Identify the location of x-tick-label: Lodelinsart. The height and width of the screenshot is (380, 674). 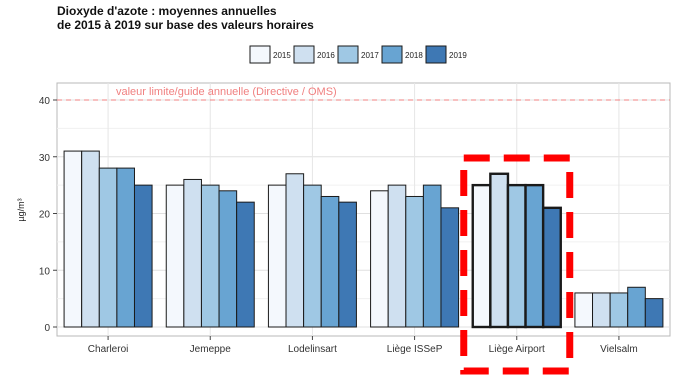
(312, 349).